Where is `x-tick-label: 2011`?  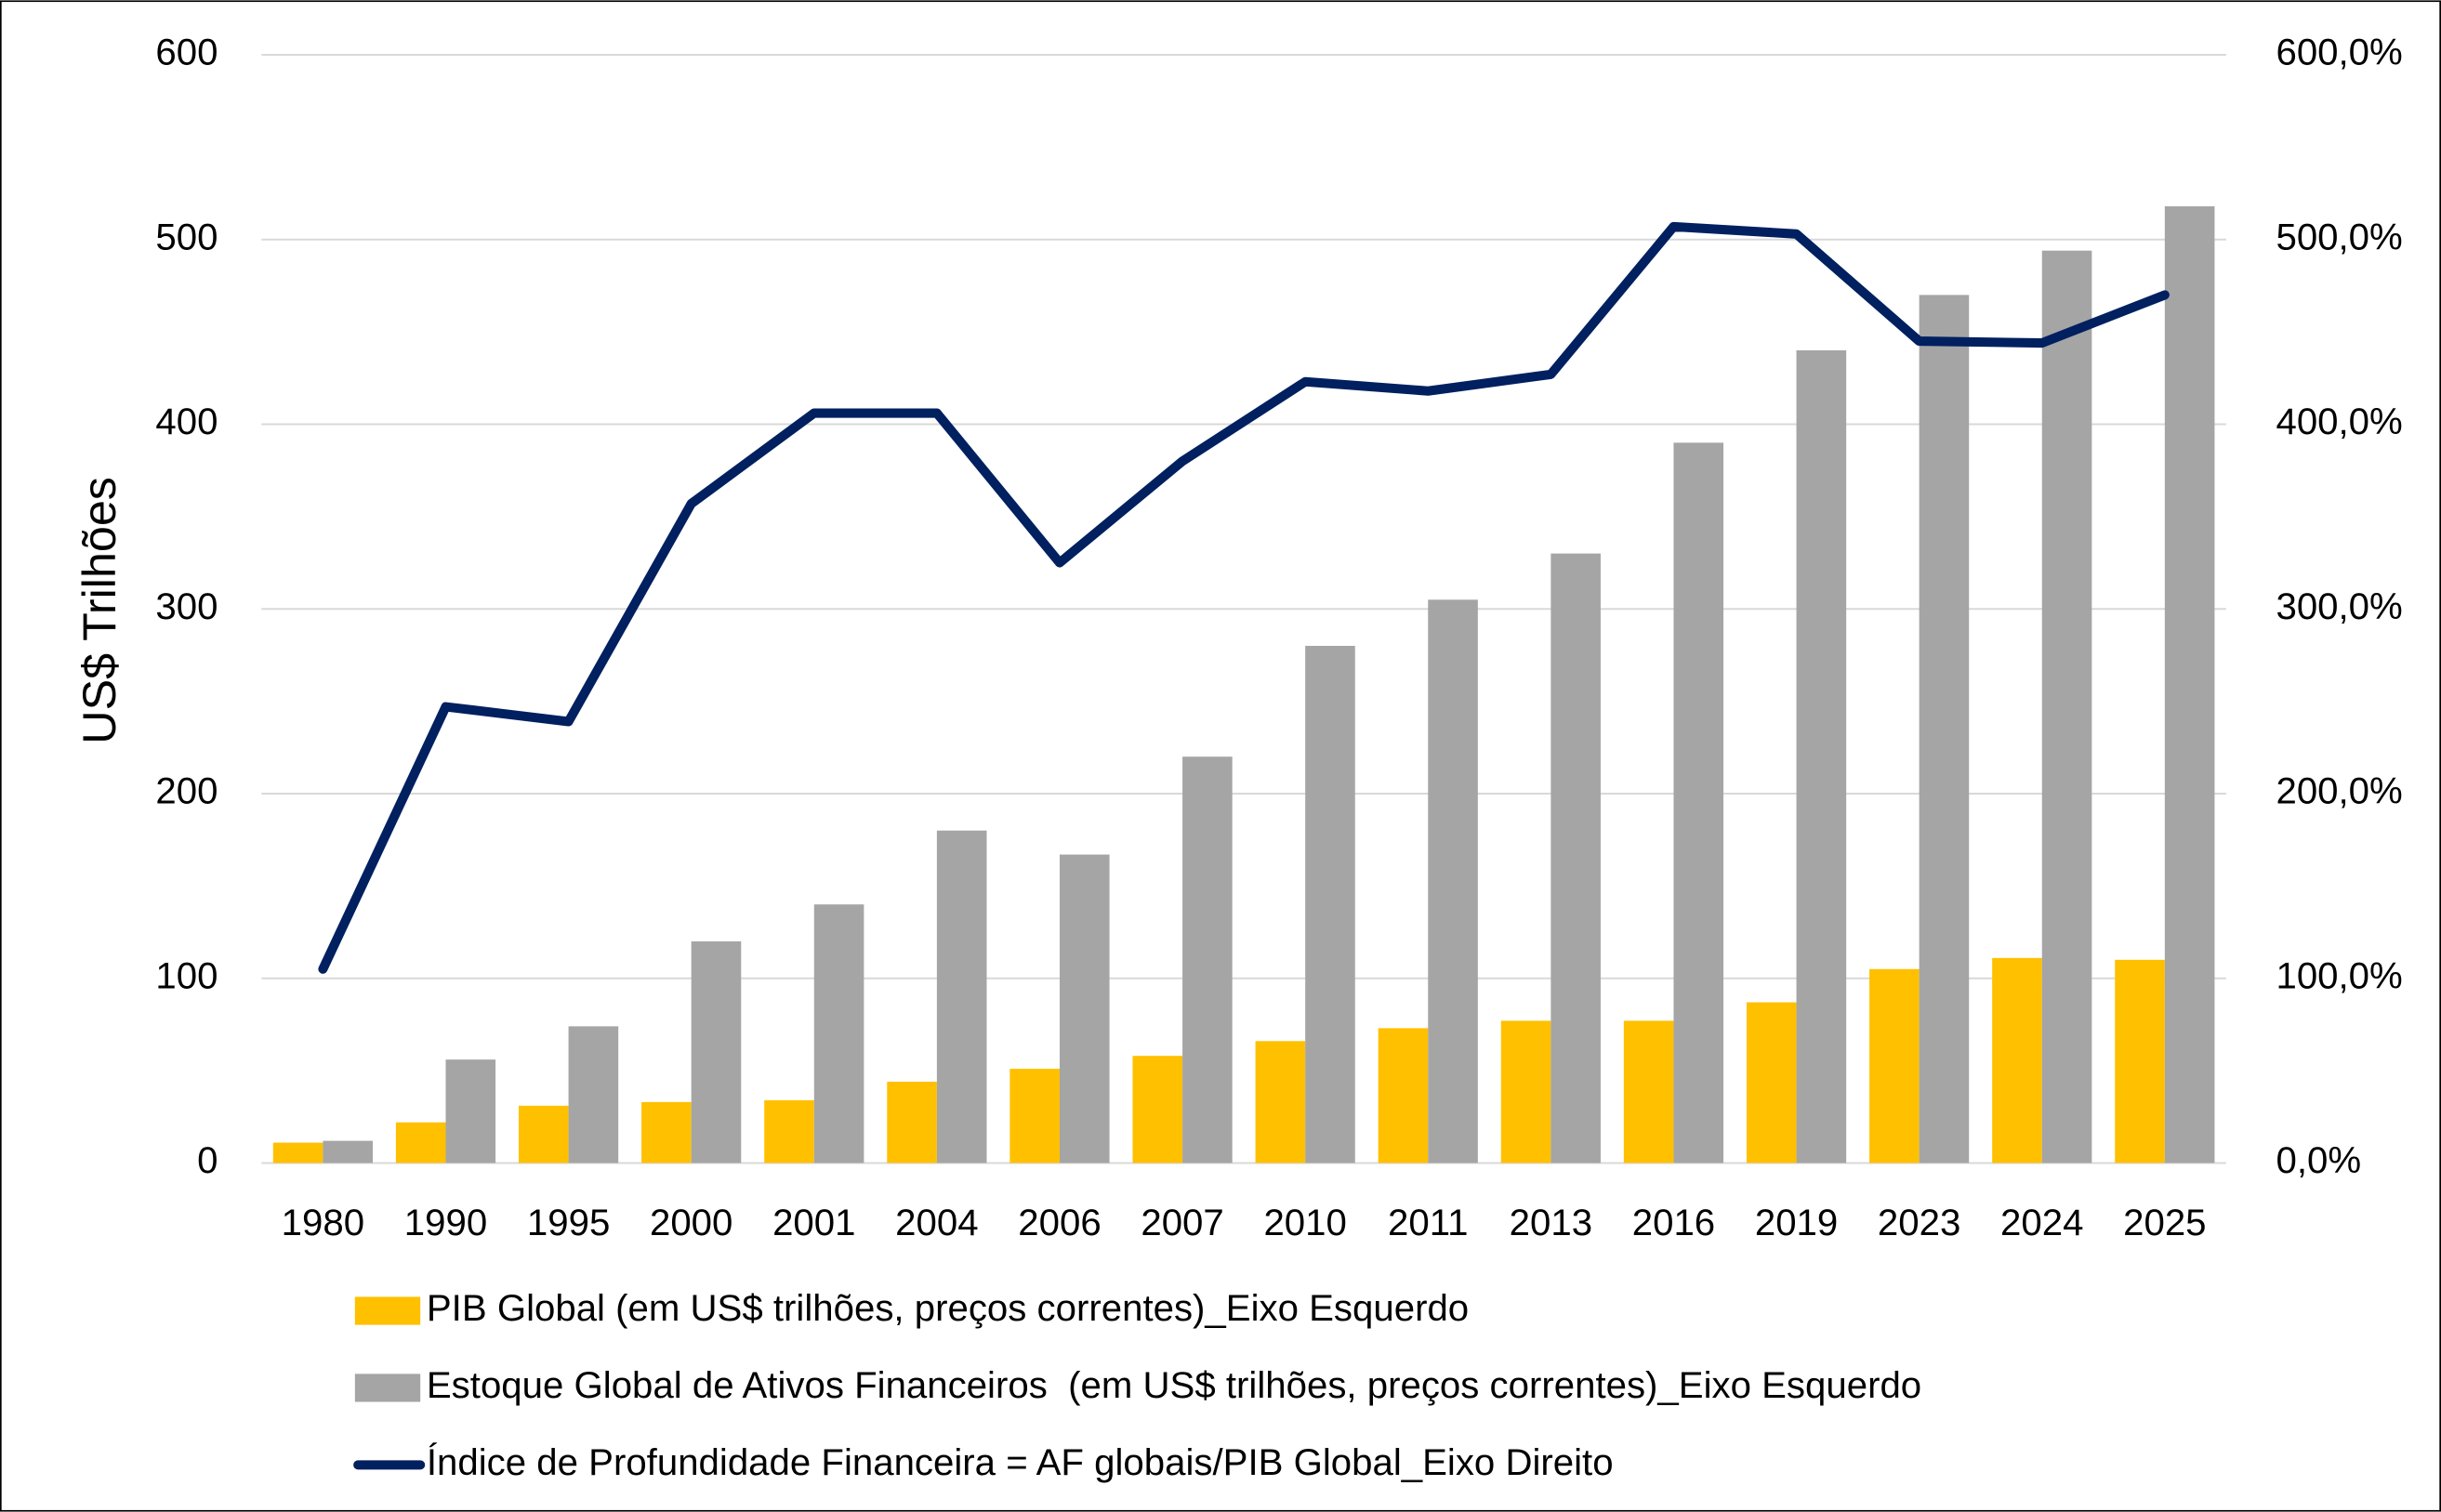 x-tick-label: 2011 is located at coordinates (1428, 1222).